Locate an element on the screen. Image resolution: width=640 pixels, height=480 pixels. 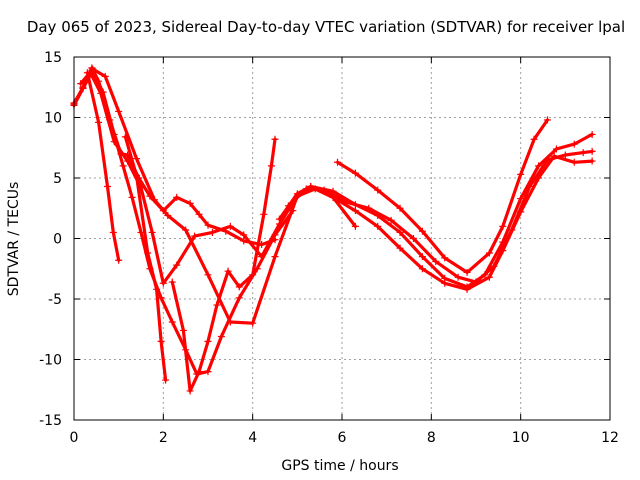
y-tick-label: 5 is located at coordinates (57, 179).